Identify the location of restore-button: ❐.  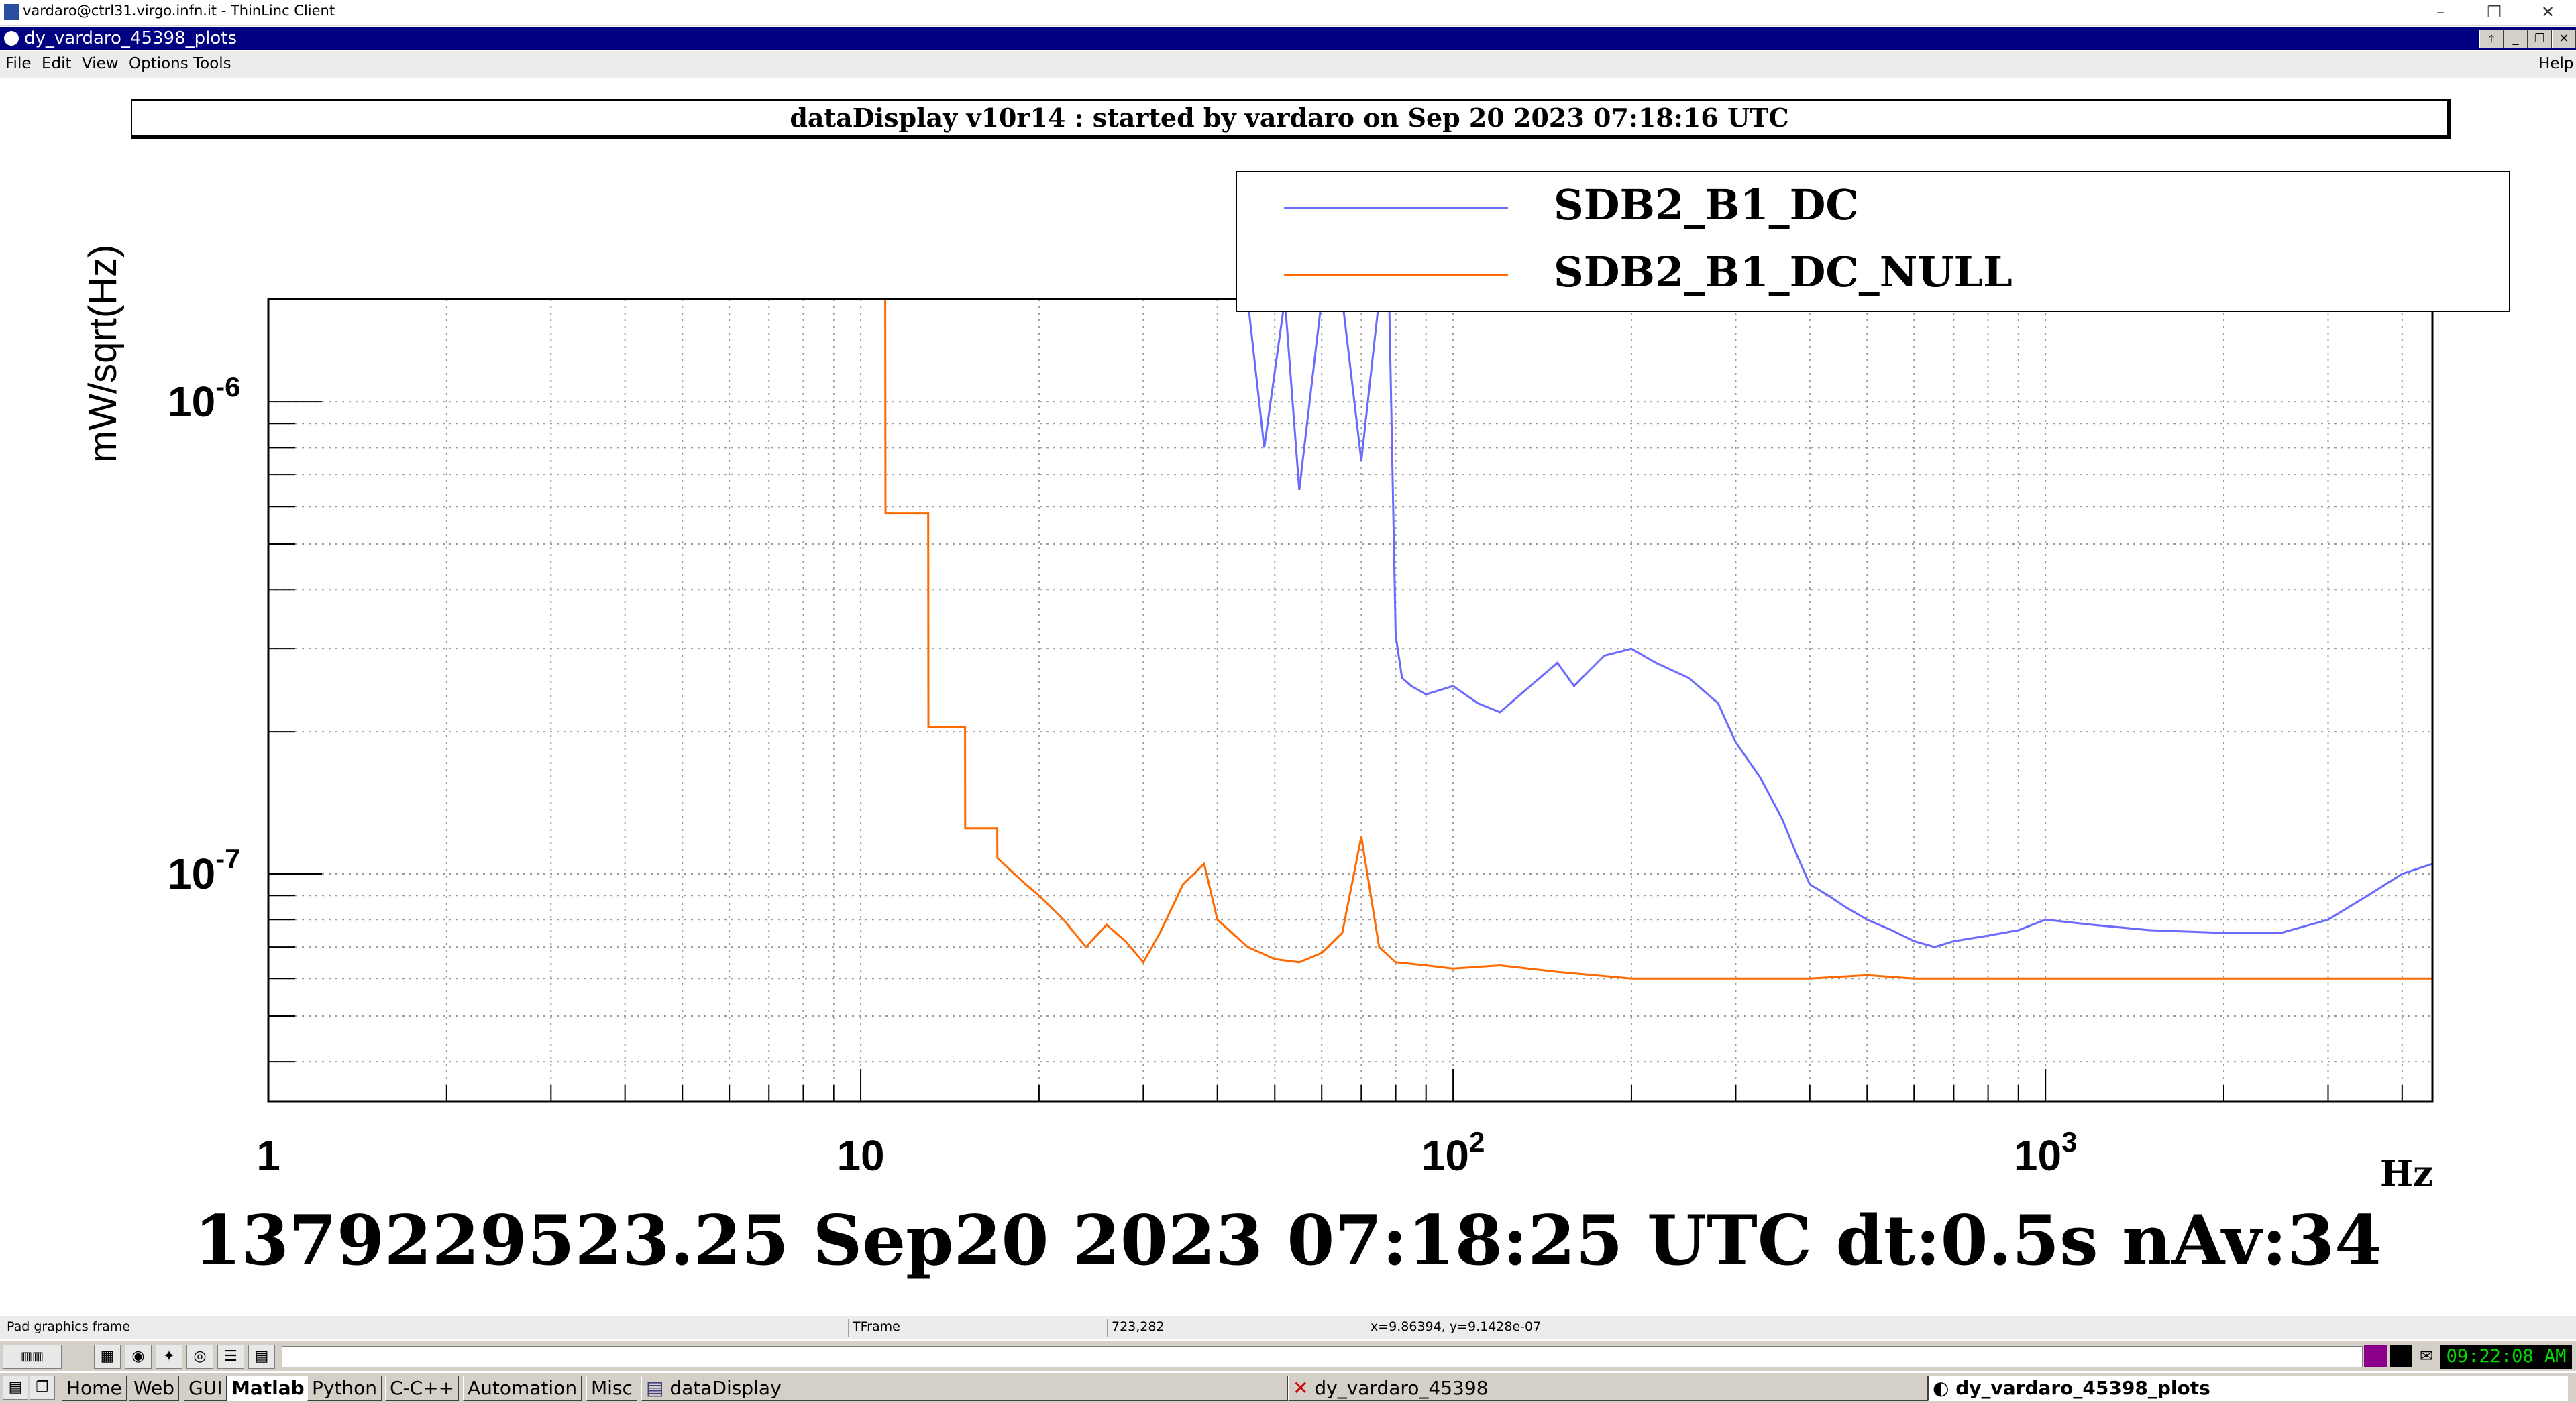
(2494, 12).